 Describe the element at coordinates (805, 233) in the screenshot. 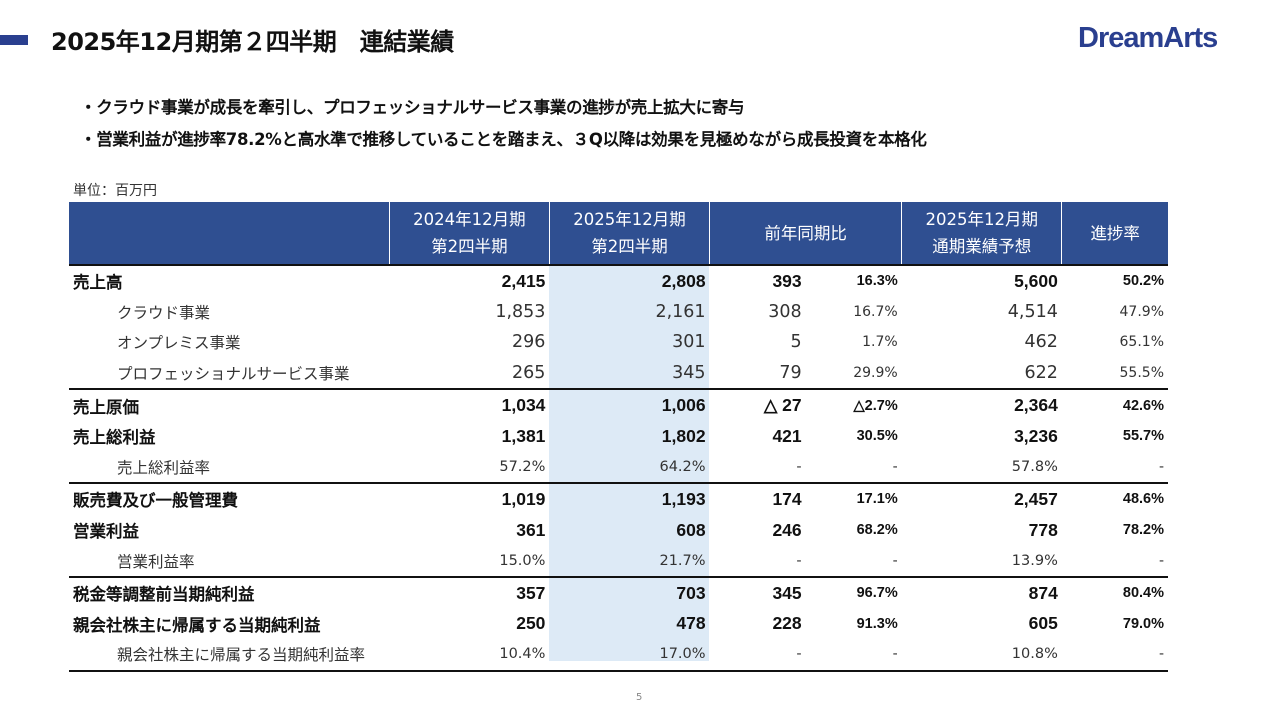

I see `header-yoy: 前年同期比` at that location.